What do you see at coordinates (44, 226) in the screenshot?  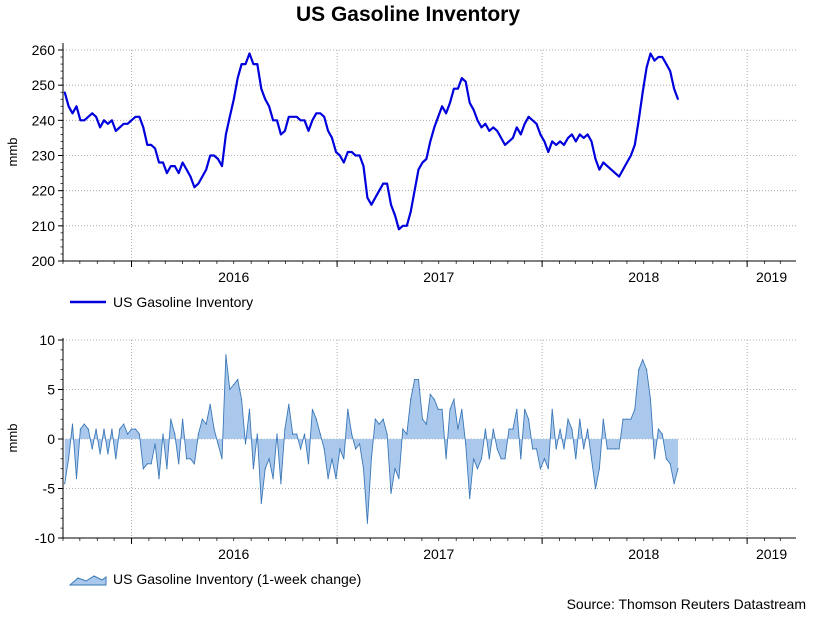 I see `y-tick-label: 210` at bounding box center [44, 226].